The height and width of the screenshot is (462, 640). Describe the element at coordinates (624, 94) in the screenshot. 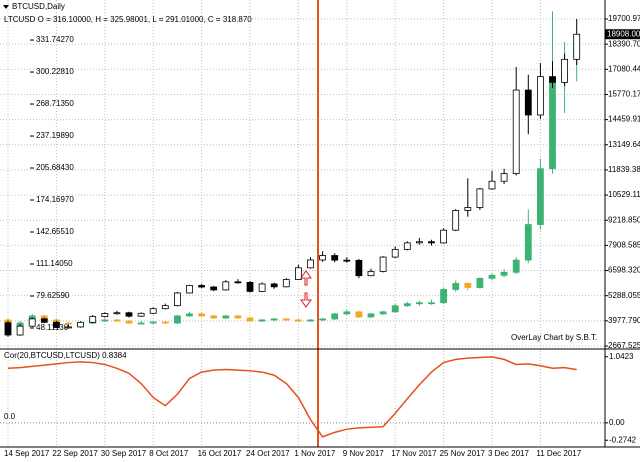

I see `y-tick-label: 15770.175` at that location.